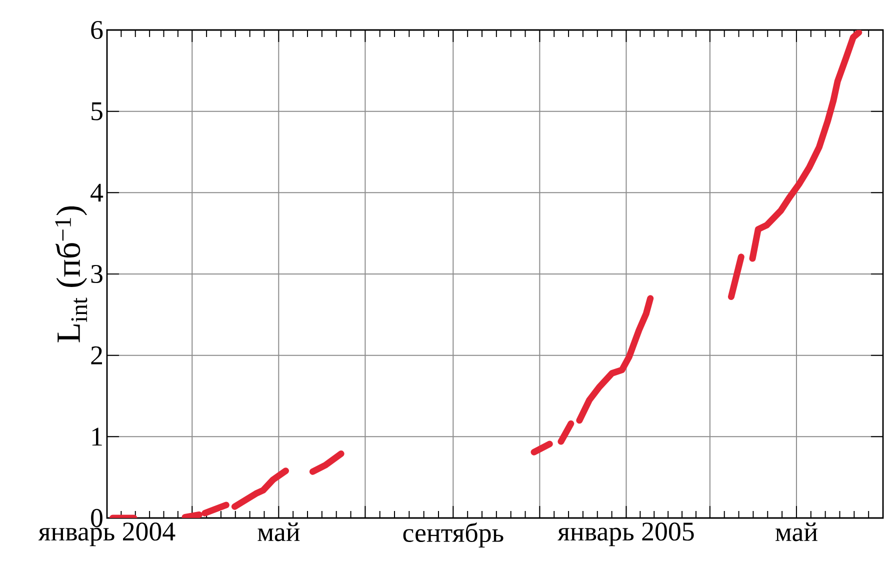  What do you see at coordinates (97, 111) in the screenshot?
I see `y-tick-label: 5` at bounding box center [97, 111].